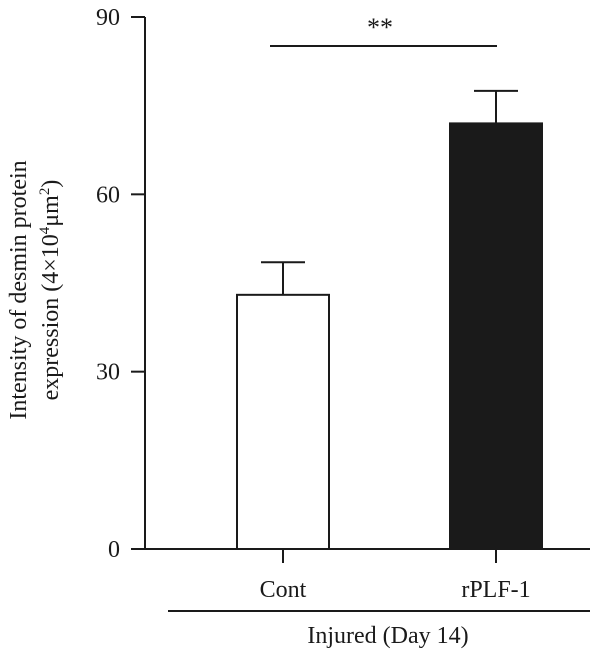 Image resolution: width=600 pixels, height=656 pixels. What do you see at coordinates (108, 373) in the screenshot?
I see `y-tick-label: 30` at bounding box center [108, 373].